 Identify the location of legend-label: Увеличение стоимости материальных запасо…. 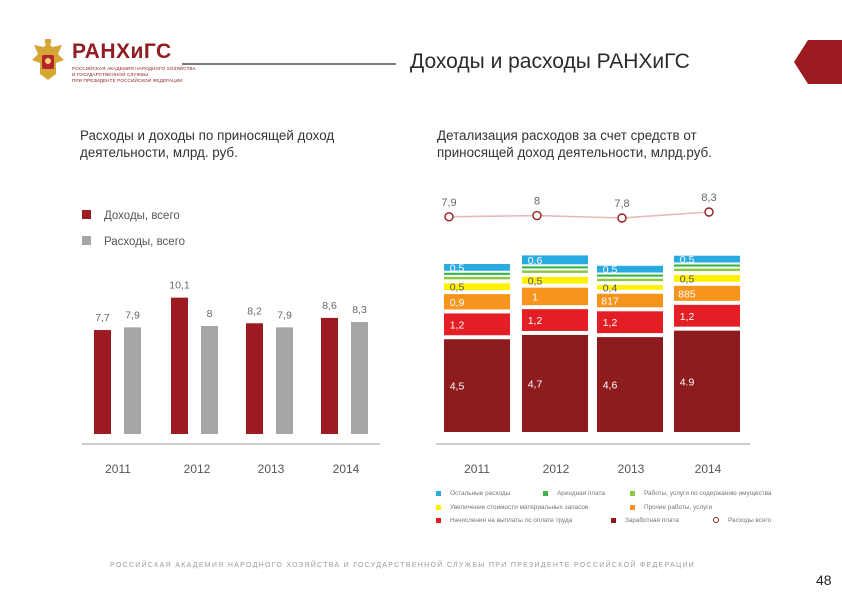
(519, 507).